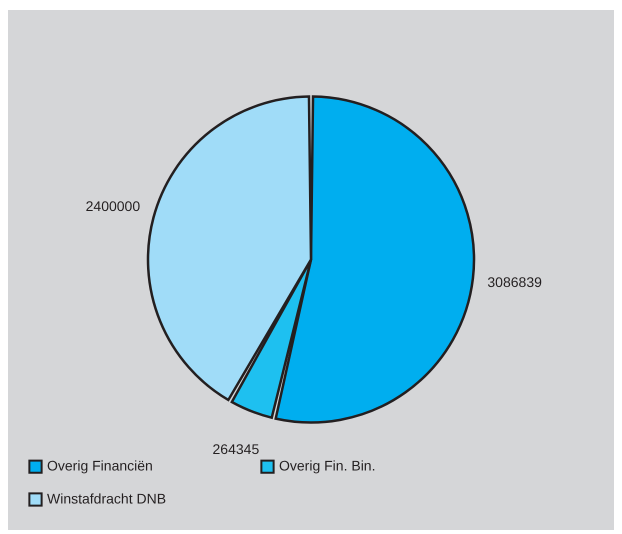 The height and width of the screenshot is (534, 622). What do you see at coordinates (327, 466) in the screenshot?
I see `legend-label: Overig Fin. Bin.` at bounding box center [327, 466].